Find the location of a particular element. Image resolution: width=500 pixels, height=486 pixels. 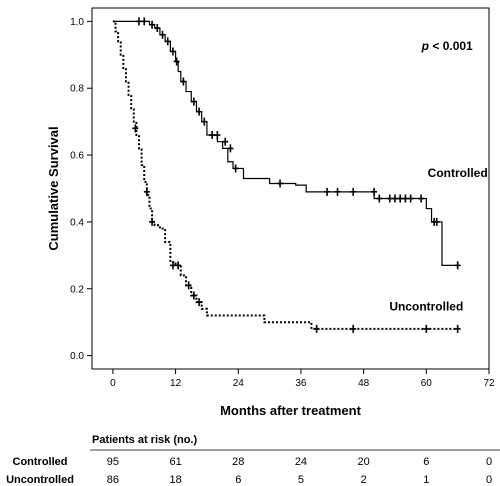

risk-row-label-uncontrolled: Uncontrolled is located at coordinates (40, 480).